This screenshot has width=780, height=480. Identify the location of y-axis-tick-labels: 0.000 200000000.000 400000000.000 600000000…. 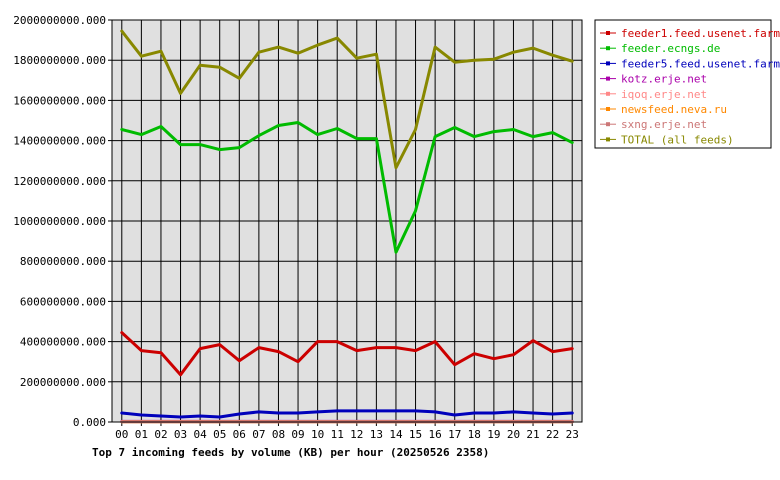
(59, 221).